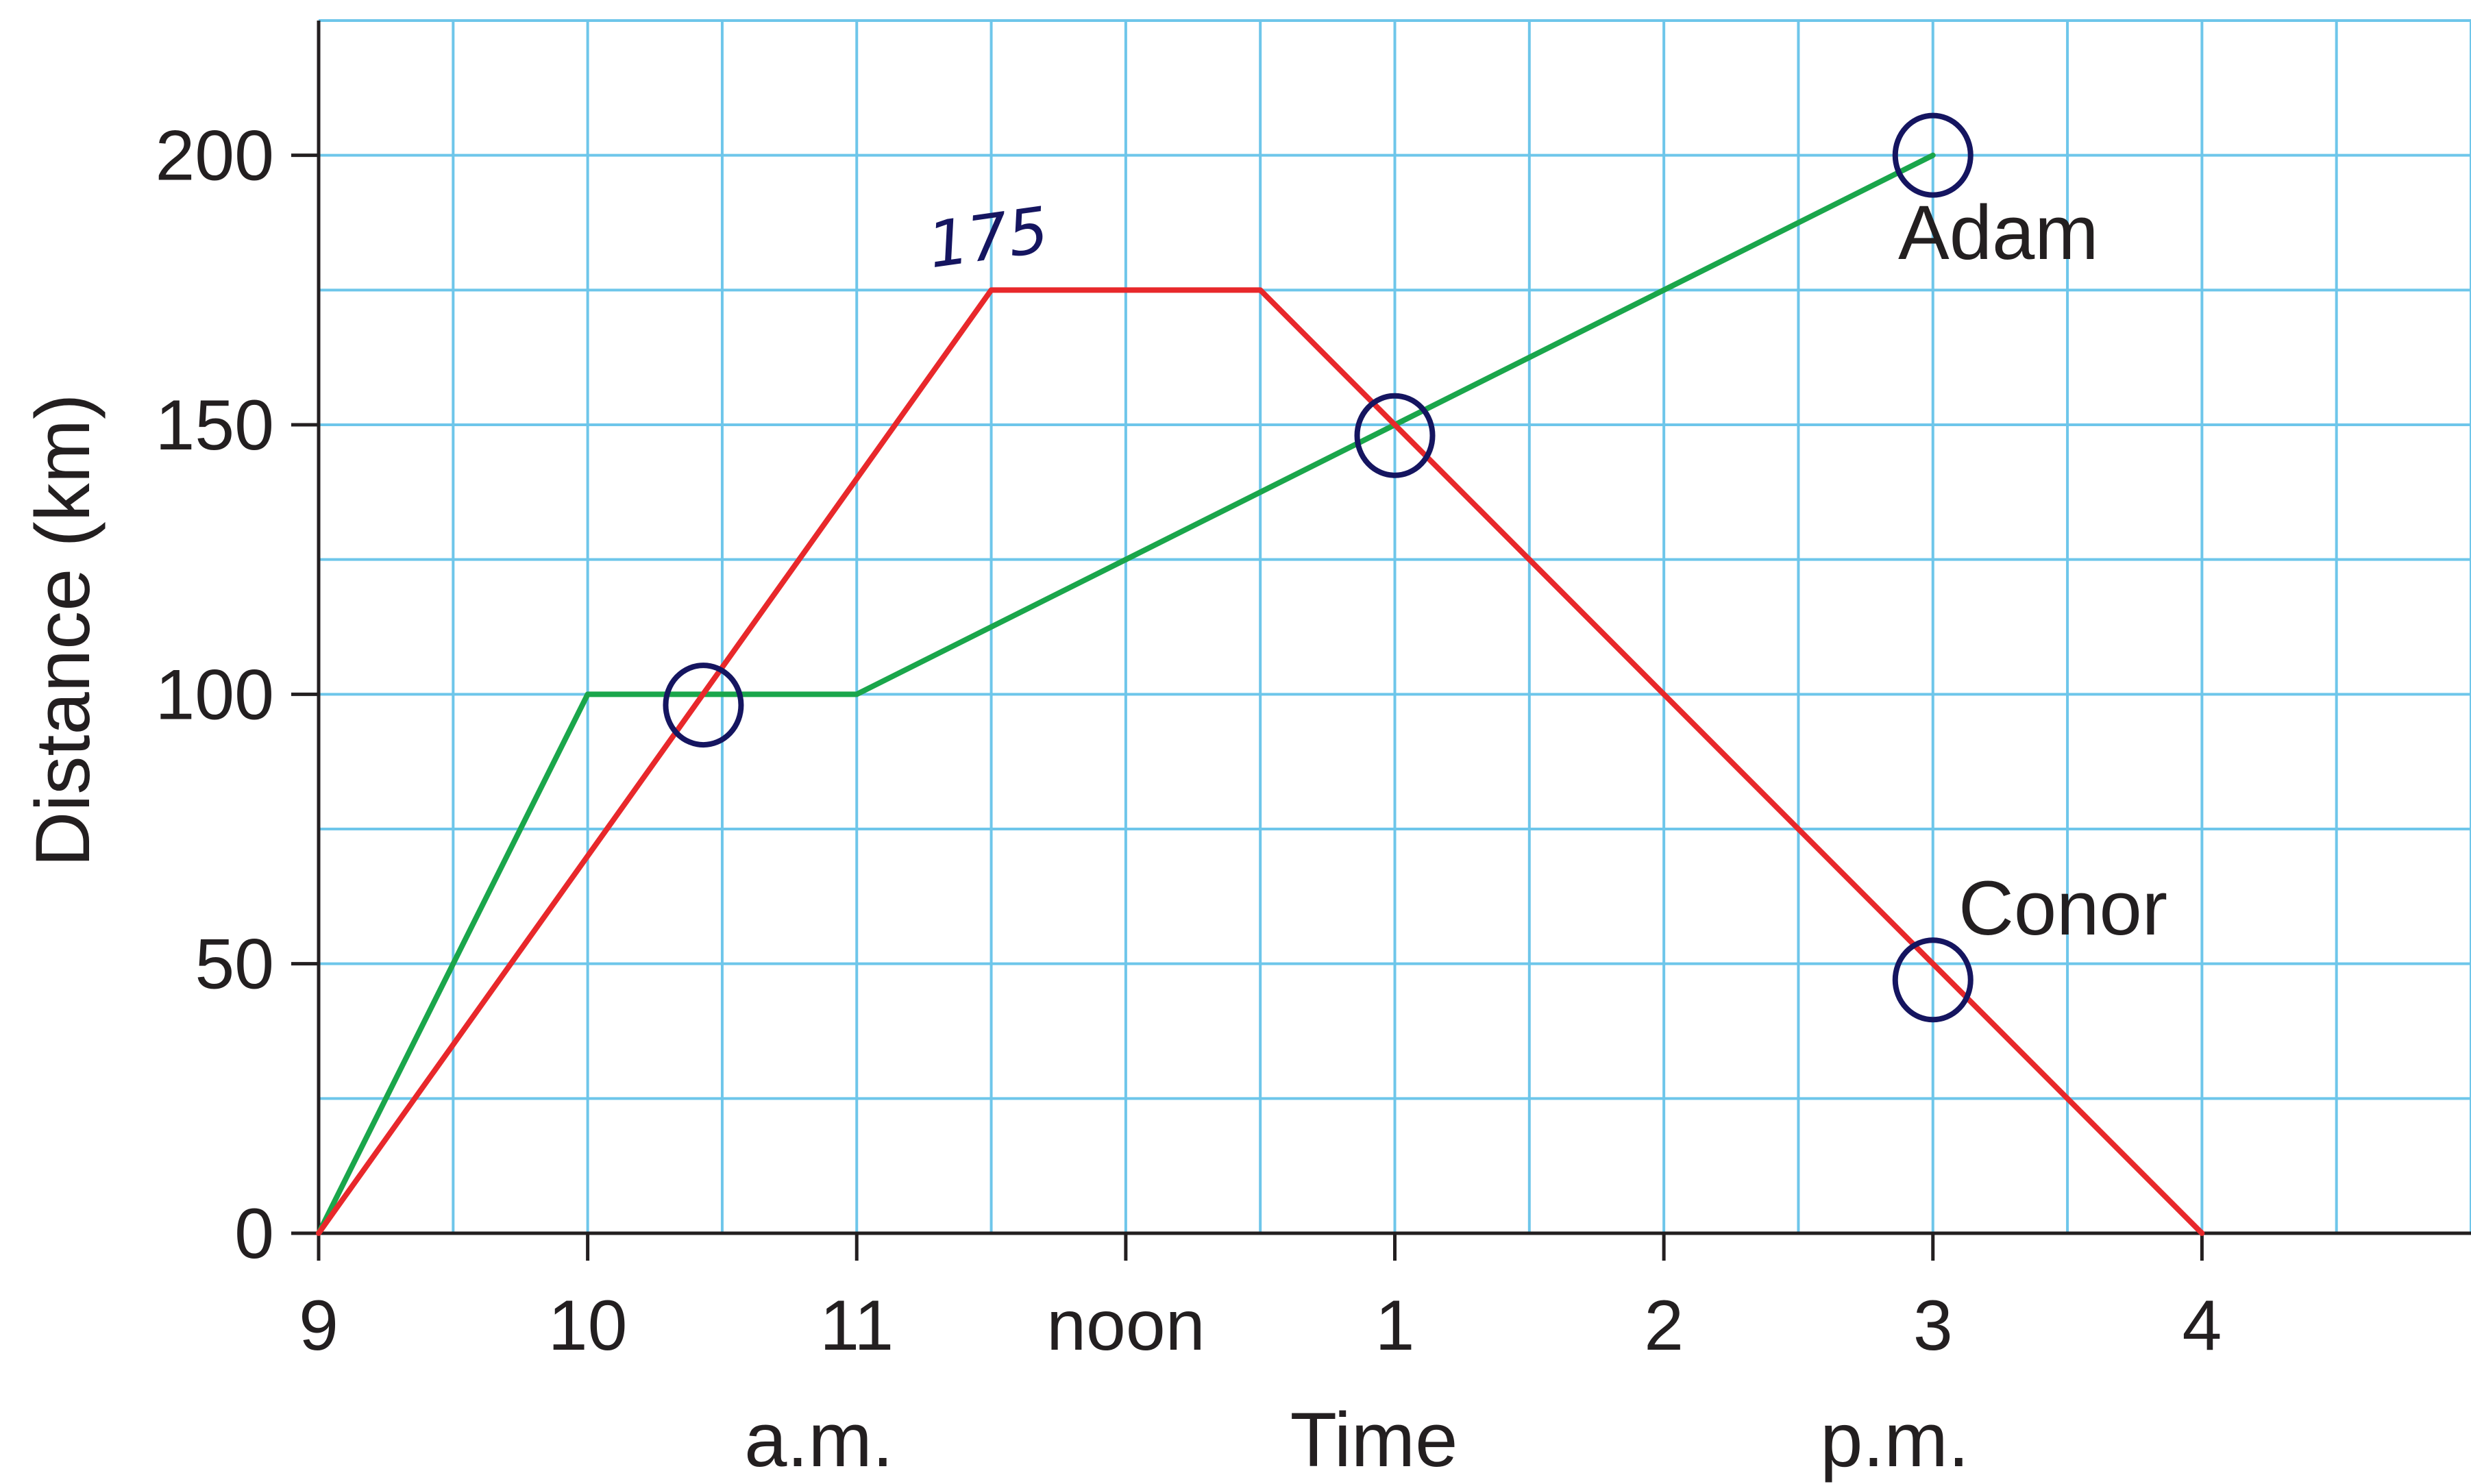 The width and height of the screenshot is (2471, 1484). I want to click on am-label: a.m., so click(819, 1440).